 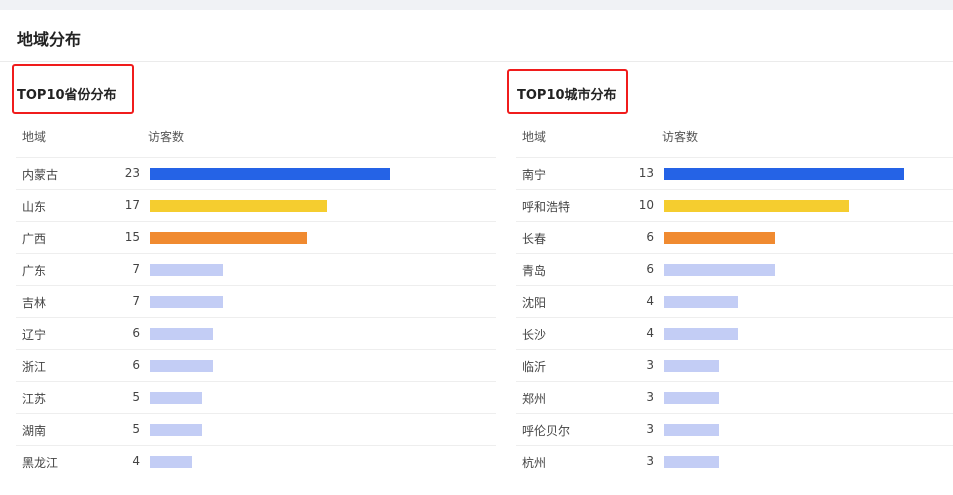 I want to click on region-name: 江苏, so click(x=34, y=399).